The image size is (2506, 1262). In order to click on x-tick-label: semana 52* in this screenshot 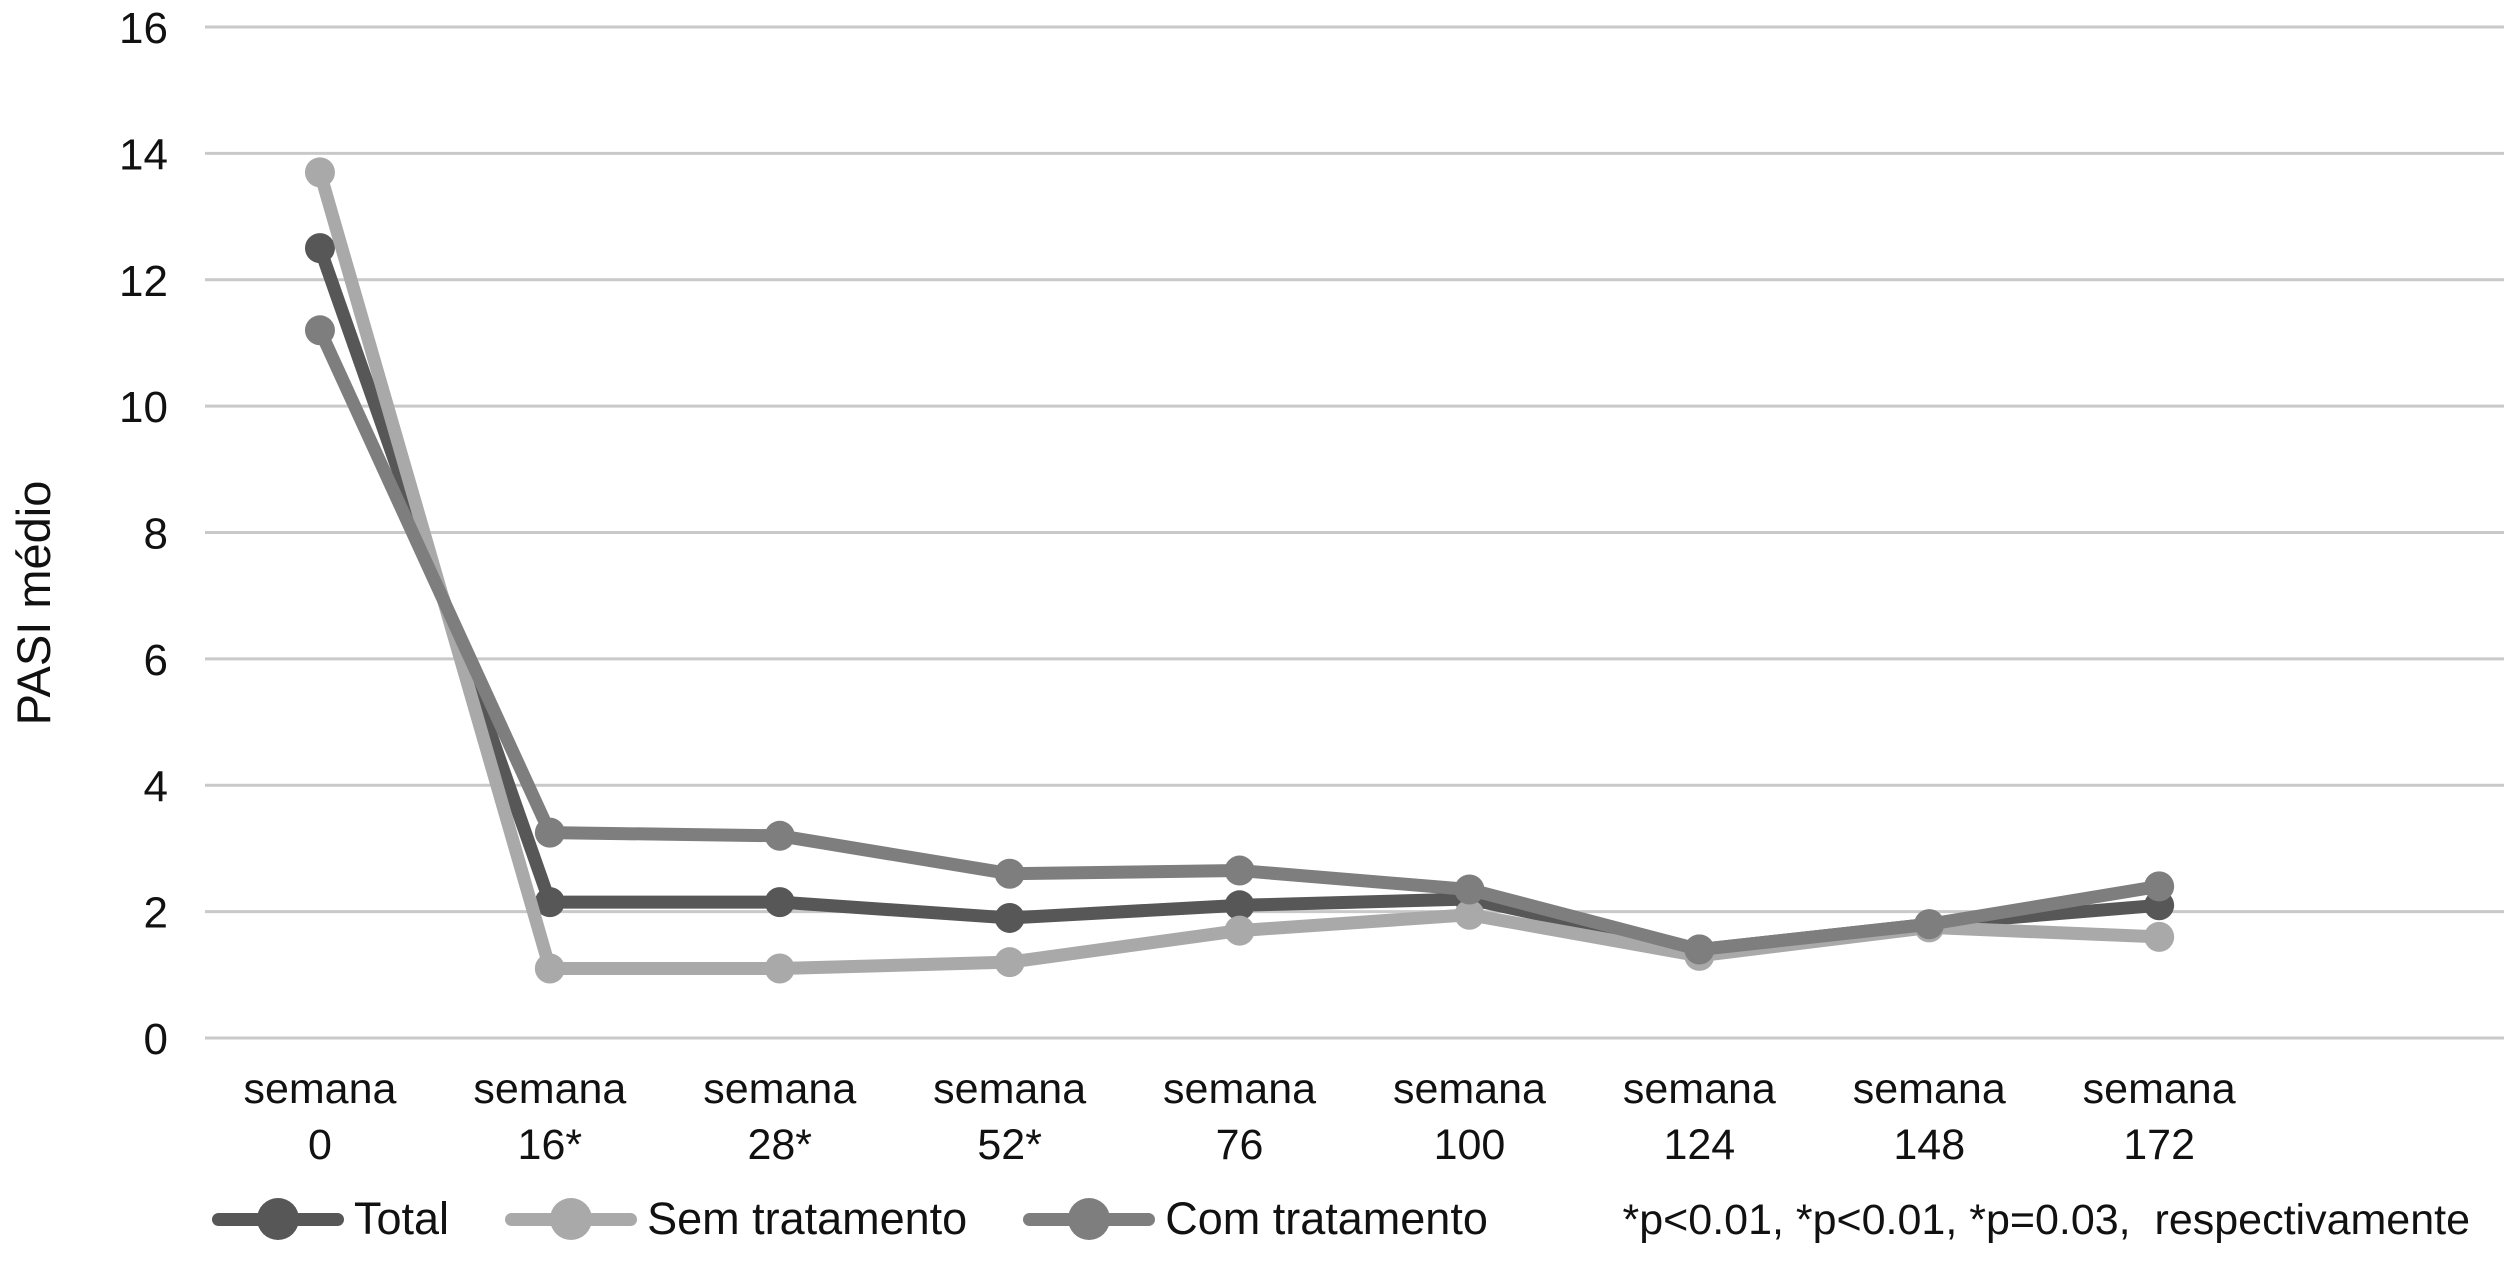, I will do `click(1009, 1117)`.